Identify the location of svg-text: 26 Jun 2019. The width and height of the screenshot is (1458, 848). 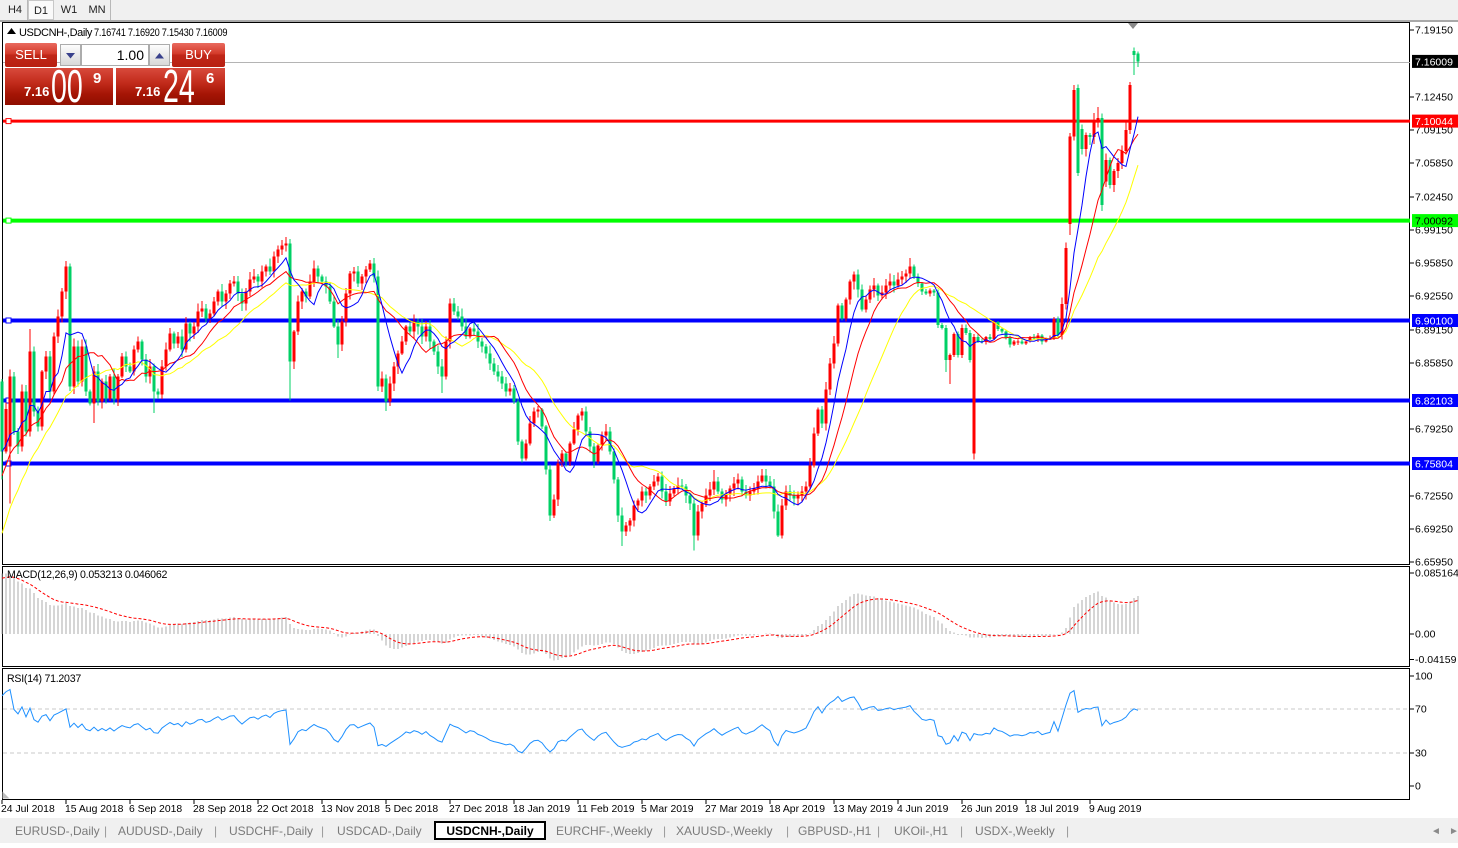
(989, 809).